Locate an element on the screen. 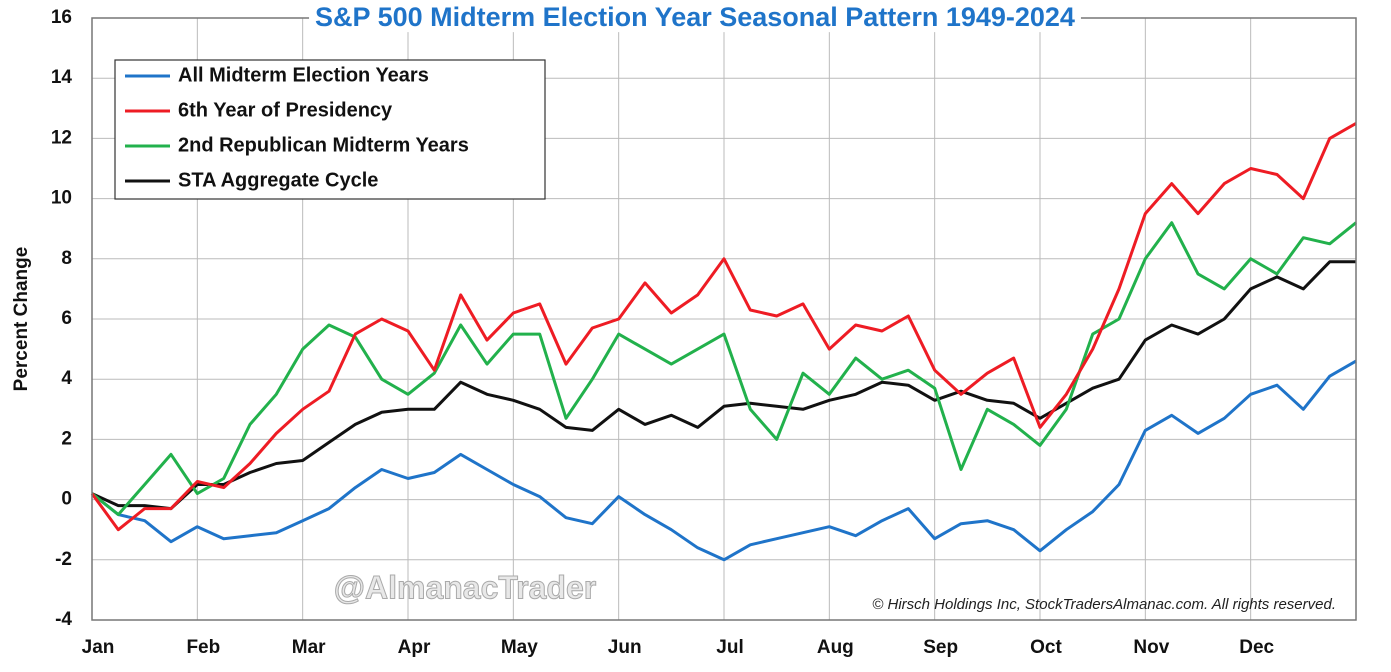 This screenshot has width=1391, height=672. x-tick-label: May is located at coordinates (519, 647).